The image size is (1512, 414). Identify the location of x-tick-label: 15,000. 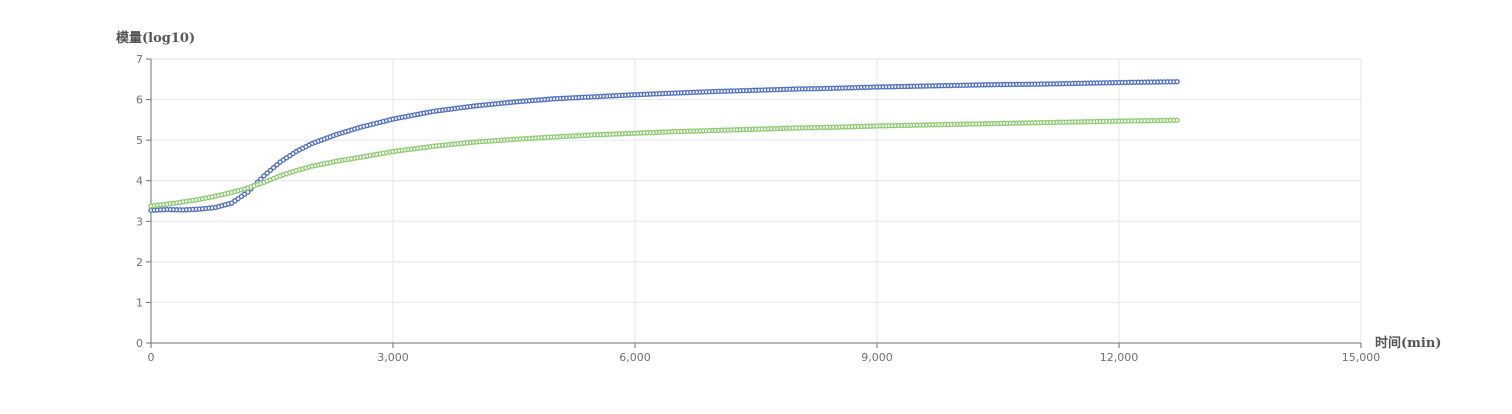
(1361, 357).